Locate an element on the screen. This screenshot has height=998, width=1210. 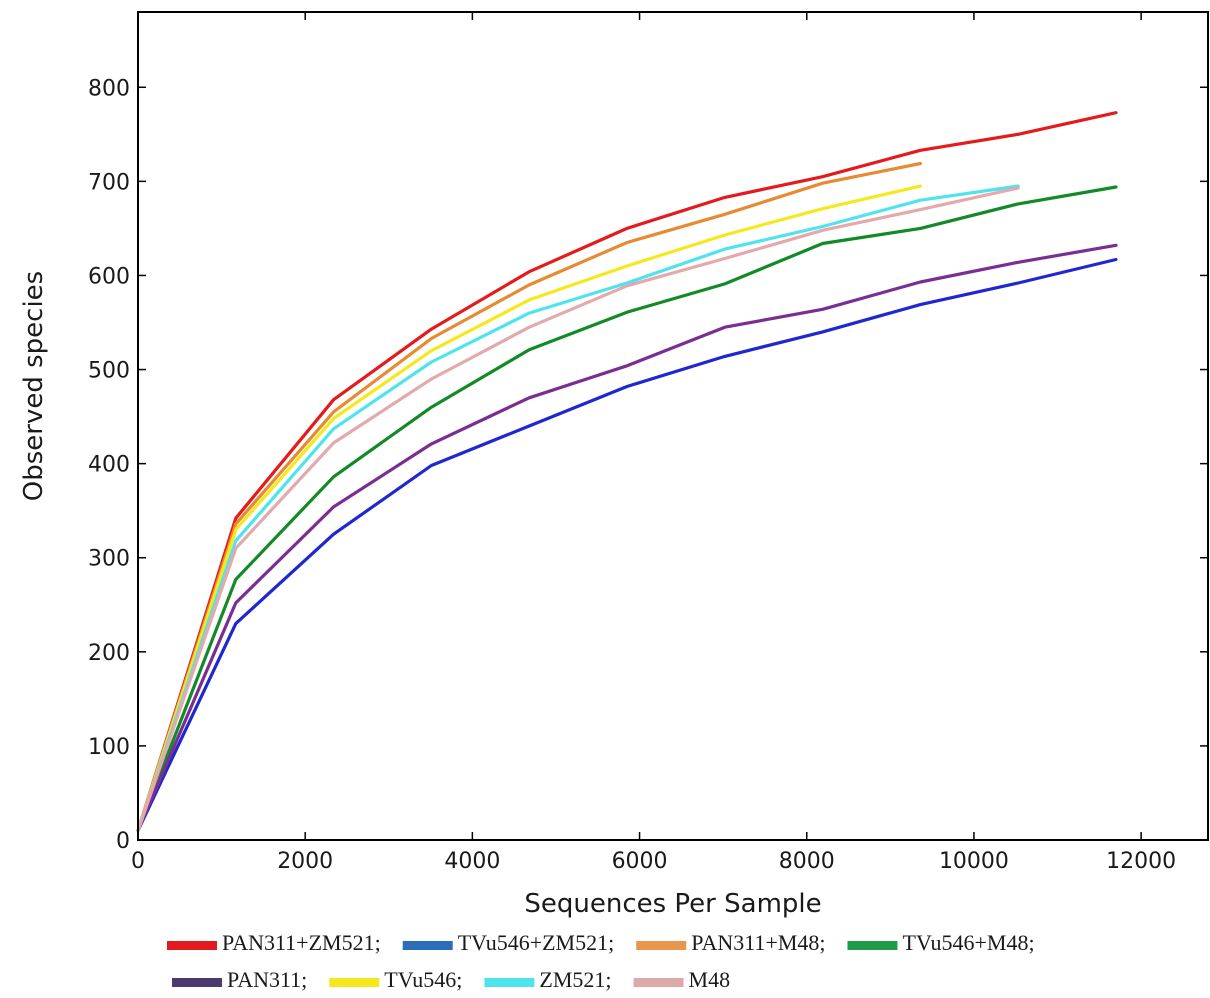
y-tick-label: 800 is located at coordinates (109, 88).